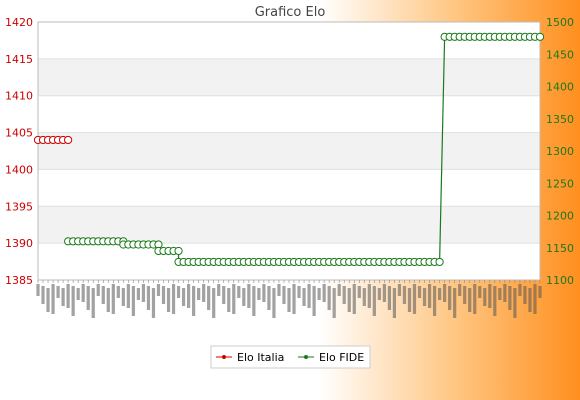 This screenshot has width=580, height=400. I want to click on chart-title: Grafico Elo, so click(290, 12).